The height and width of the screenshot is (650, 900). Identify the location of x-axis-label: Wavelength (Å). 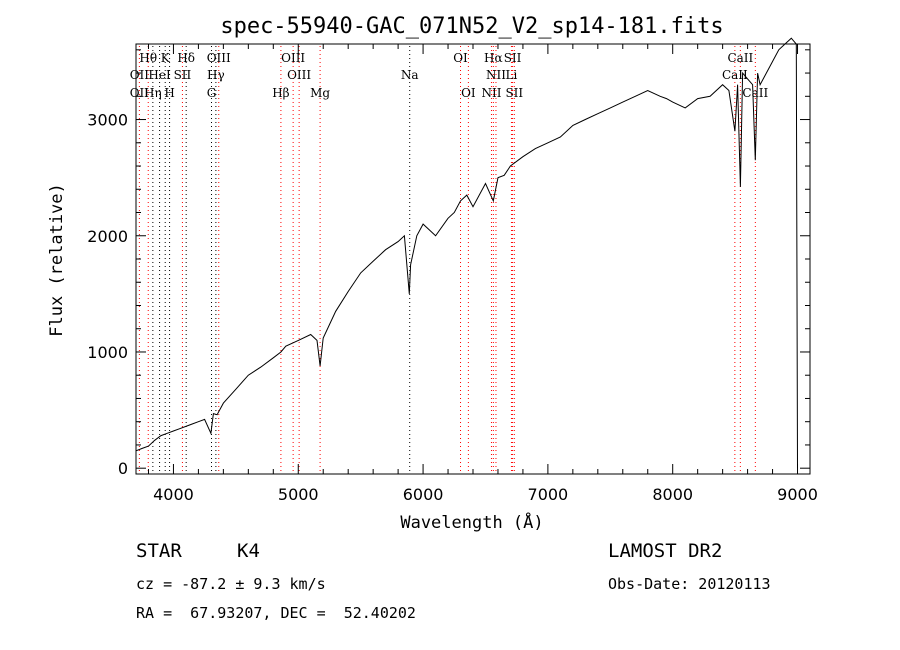
(471, 522).